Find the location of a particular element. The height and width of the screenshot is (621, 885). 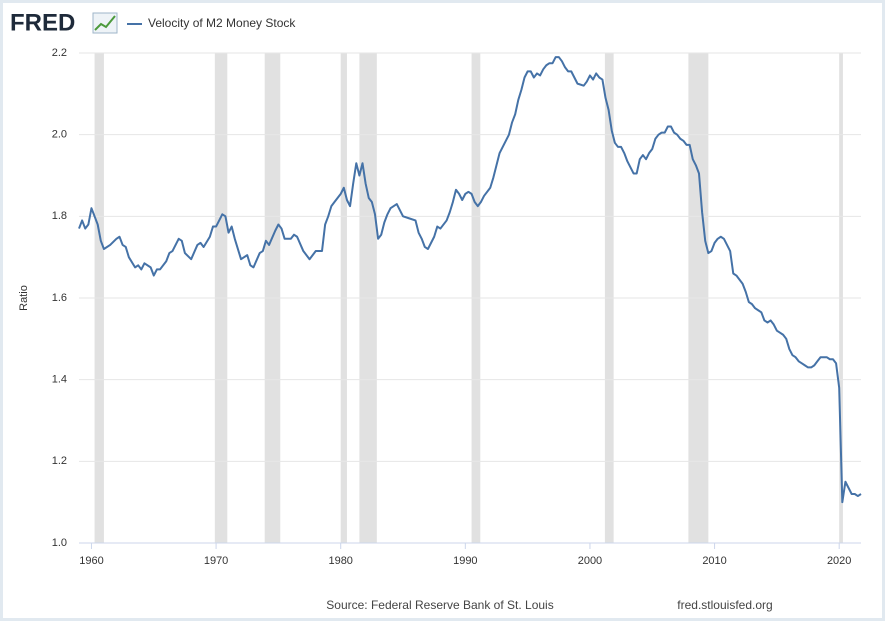

y-tick-label: 1.0 is located at coordinates (59, 543).